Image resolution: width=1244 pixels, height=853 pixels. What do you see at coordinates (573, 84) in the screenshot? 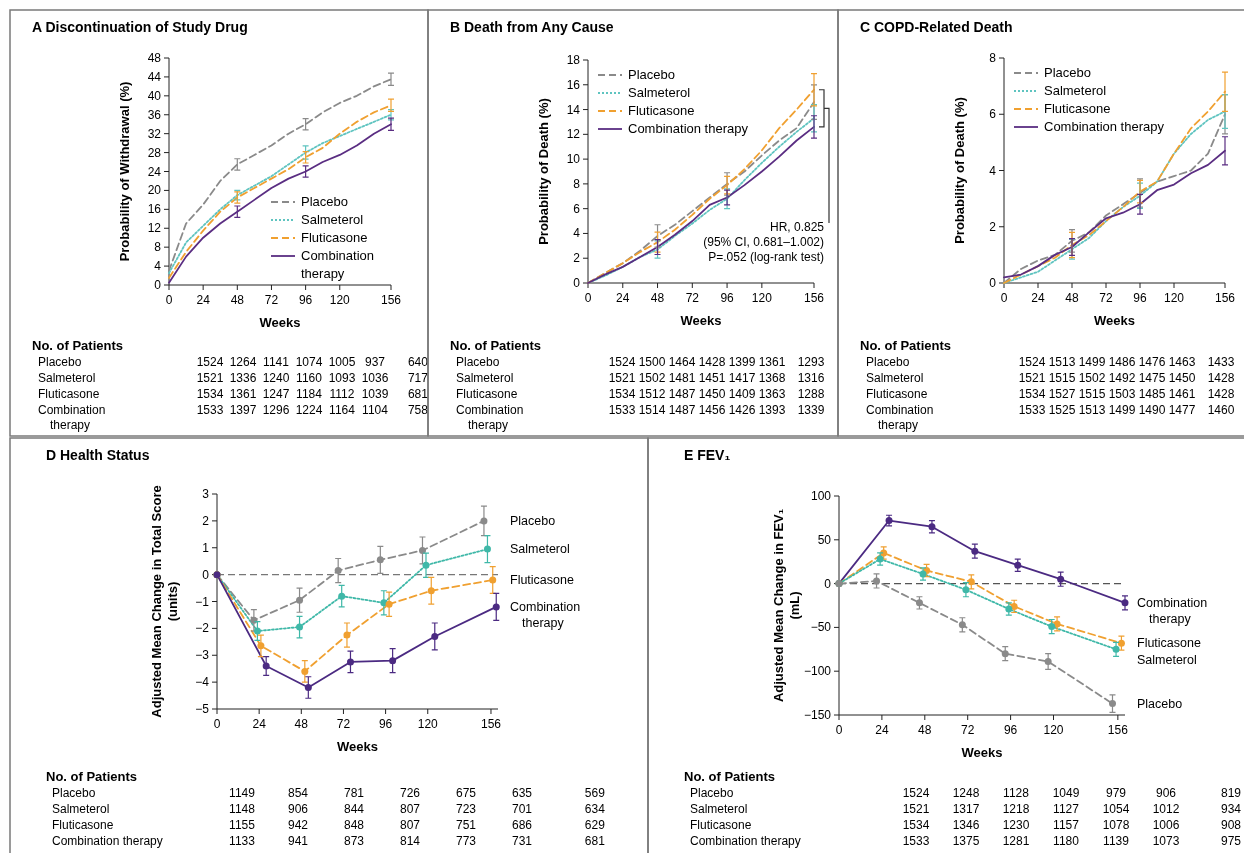
I see `y-tick-label: 16` at bounding box center [573, 84].